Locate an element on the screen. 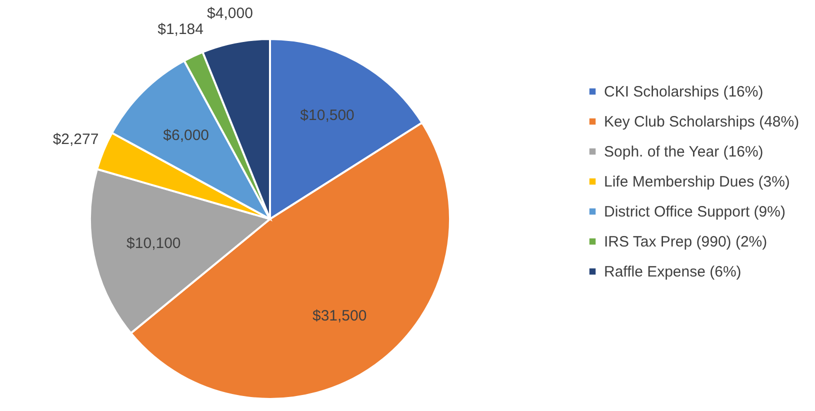 The width and height of the screenshot is (815, 411). data-label: $10,100 is located at coordinates (153, 243).